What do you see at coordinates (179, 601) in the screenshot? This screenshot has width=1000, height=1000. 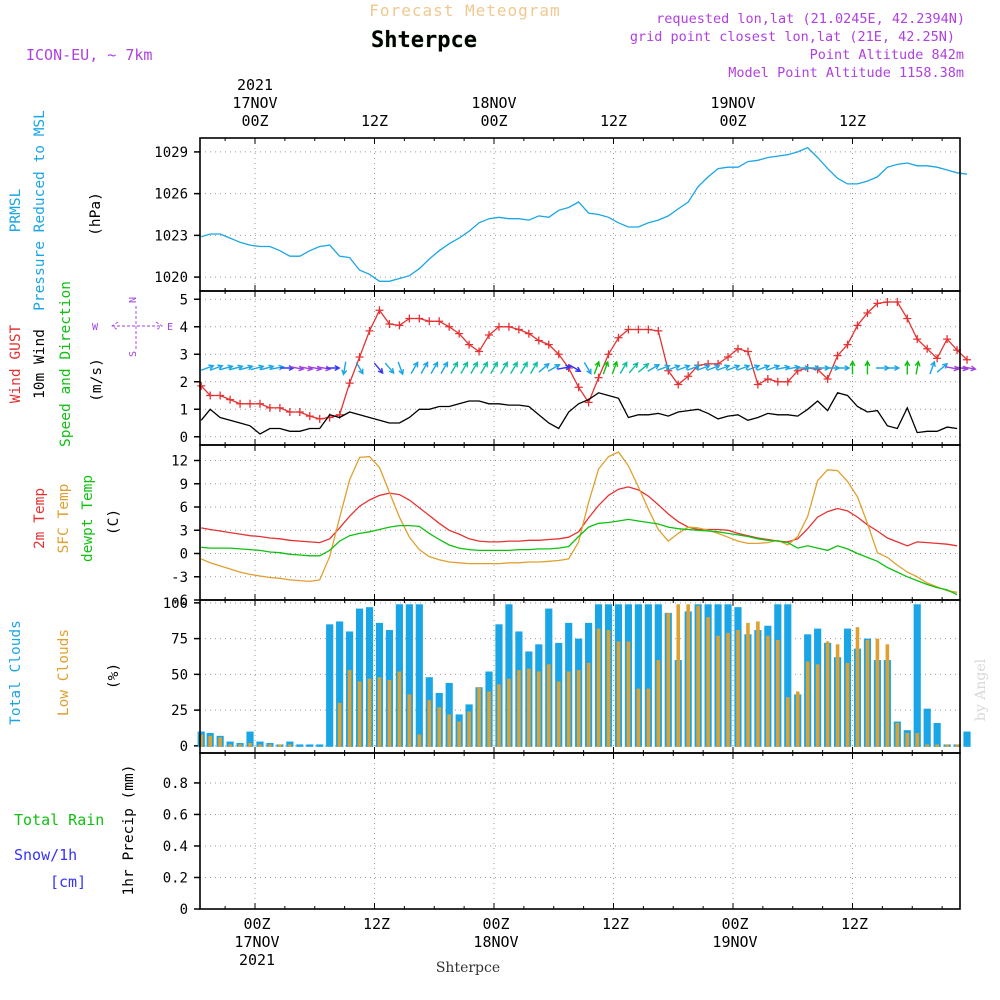 I see `y-tick-label: -6` at bounding box center [179, 601].